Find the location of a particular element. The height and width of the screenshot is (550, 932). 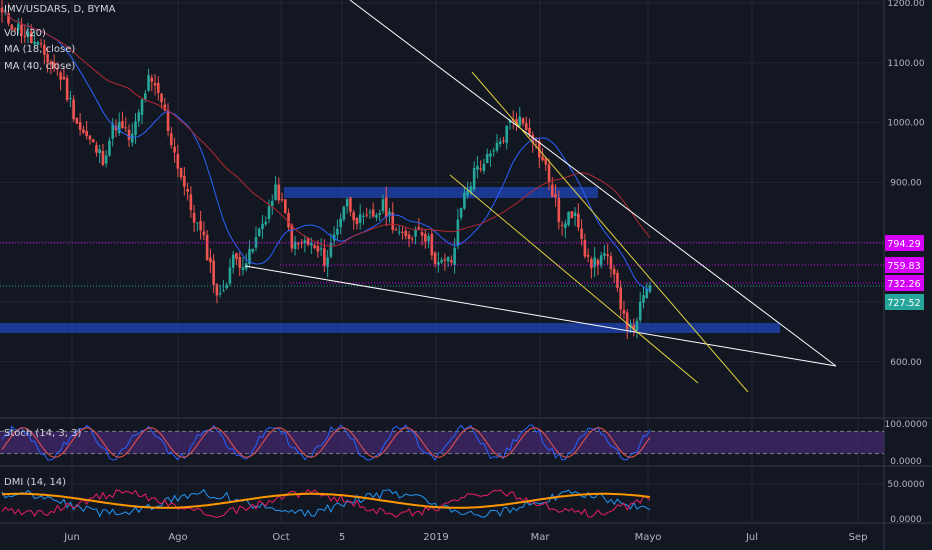

stoch-d-line is located at coordinates (326, 442).